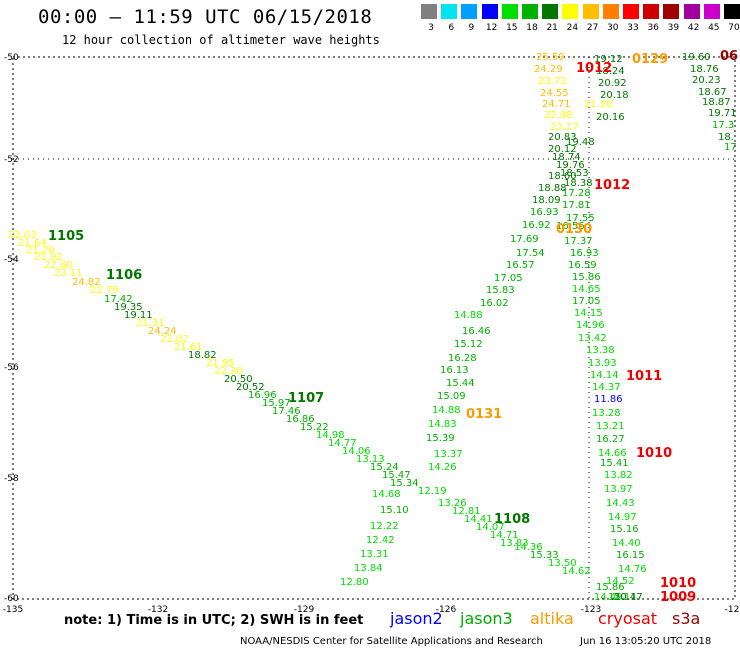 The image size is (740, 650). I want to click on wave-height-value: 14.88, so click(468, 315).